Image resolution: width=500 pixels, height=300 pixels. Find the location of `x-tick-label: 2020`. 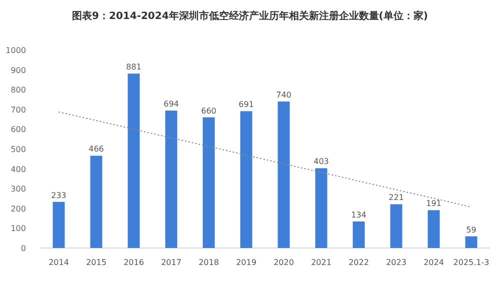

x-tick-label: 2020 is located at coordinates (284, 262).